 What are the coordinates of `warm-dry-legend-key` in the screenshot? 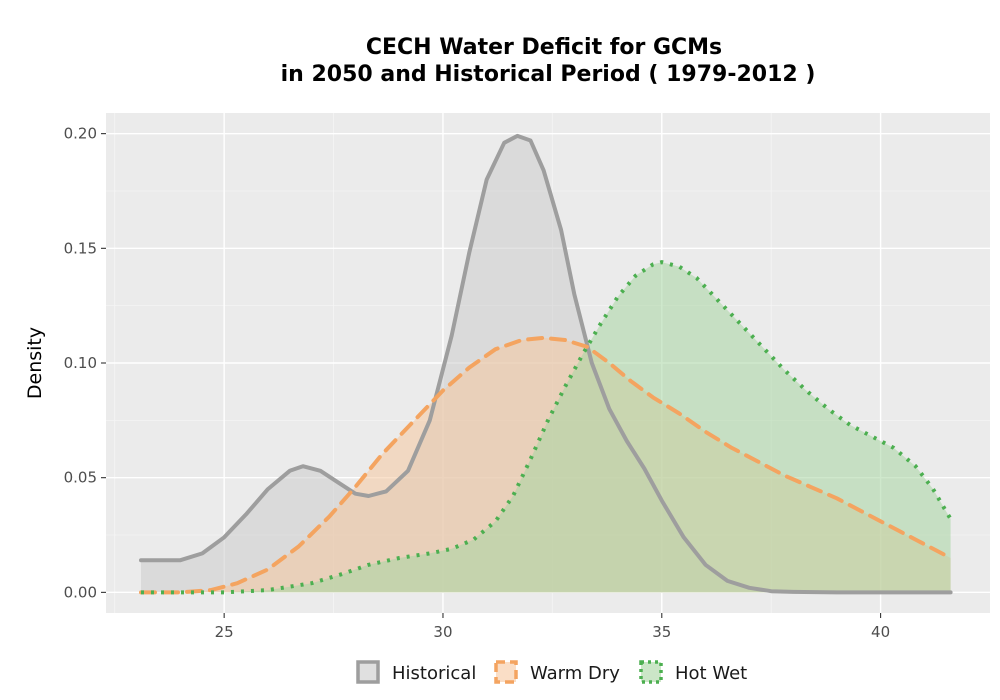 It's located at (506, 672).